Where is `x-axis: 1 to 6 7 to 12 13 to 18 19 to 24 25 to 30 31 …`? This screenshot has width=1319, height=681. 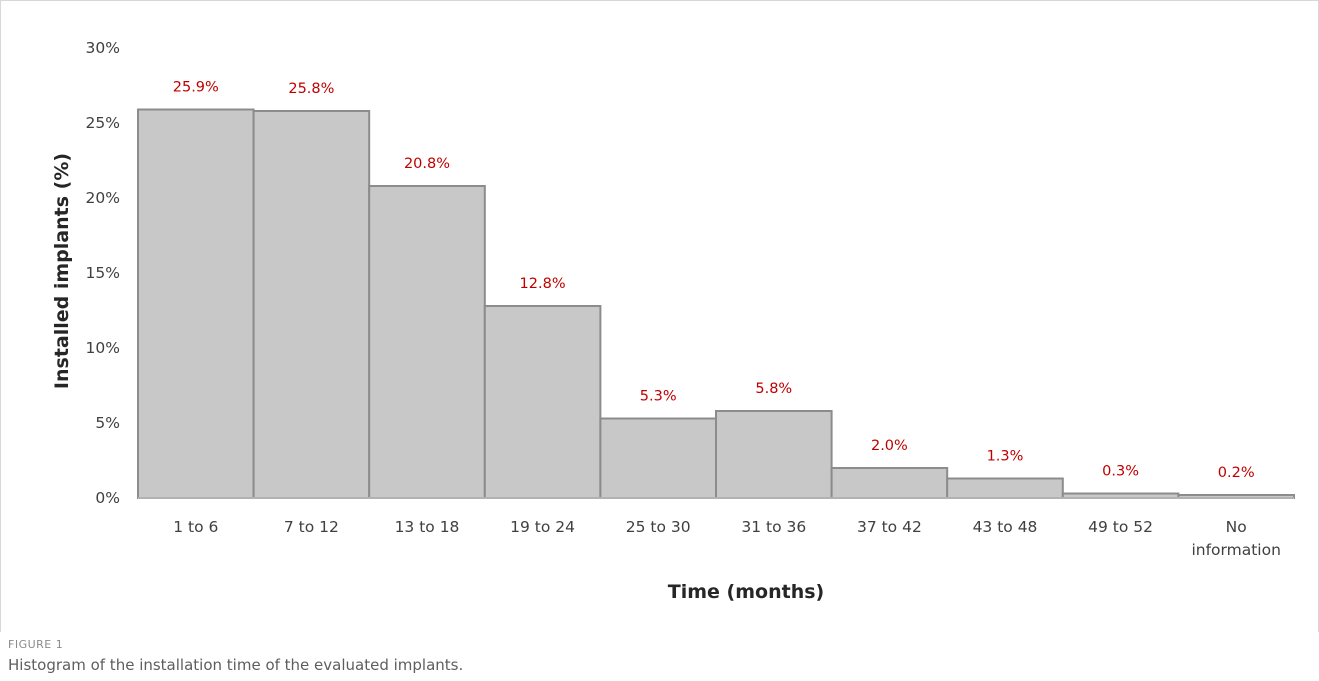
x-axis: 1 to 6 7 to 12 13 to 18 19 to 24 25 to 30 31 … is located at coordinates (727, 538).